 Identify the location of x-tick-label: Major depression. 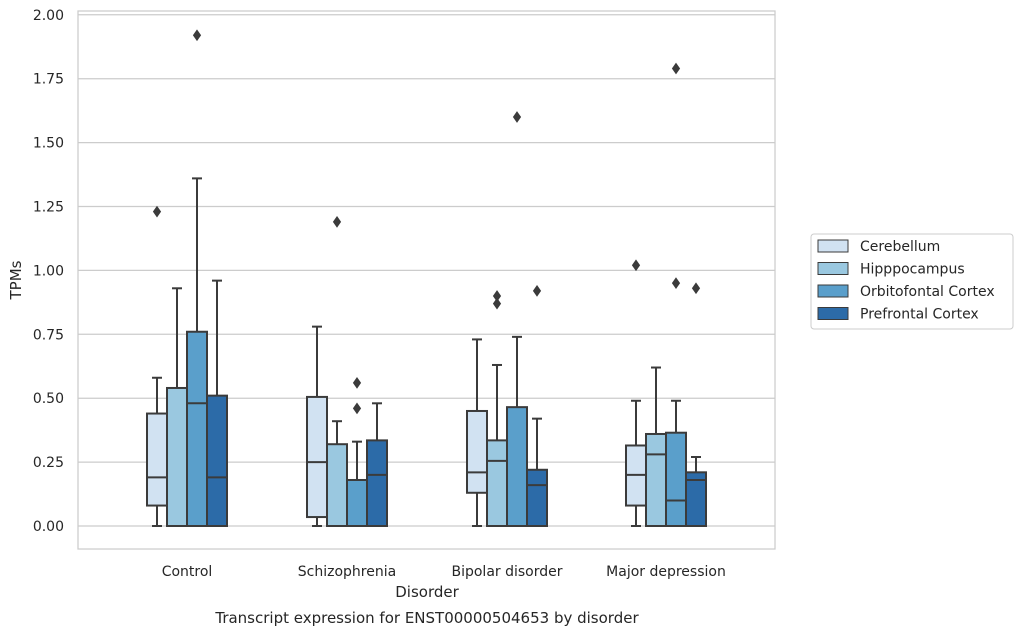
(666, 572).